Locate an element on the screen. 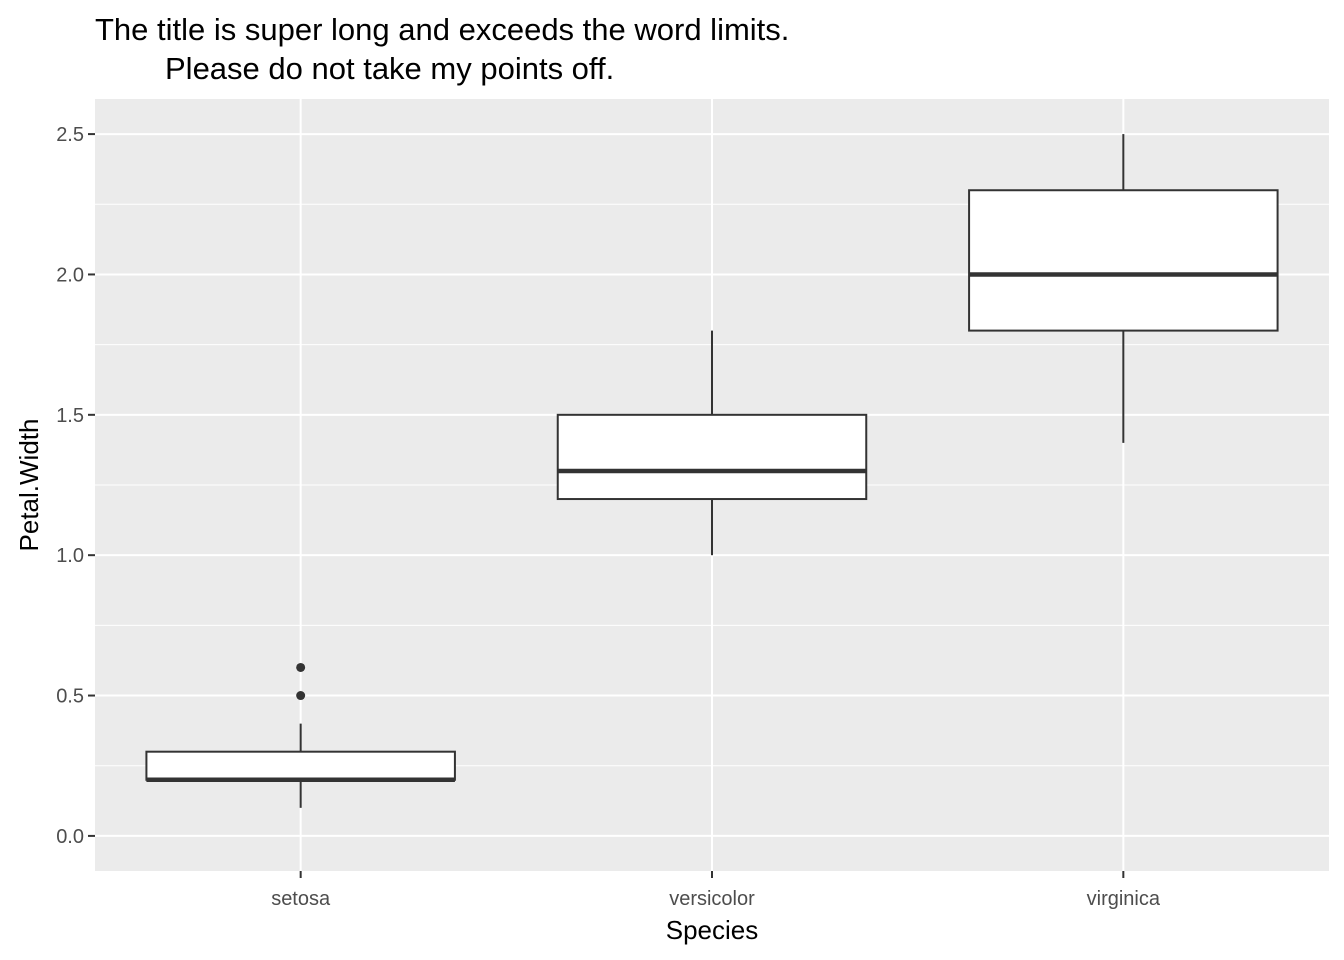 The height and width of the screenshot is (960, 1344). box-setosa is located at coordinates (300, 735).